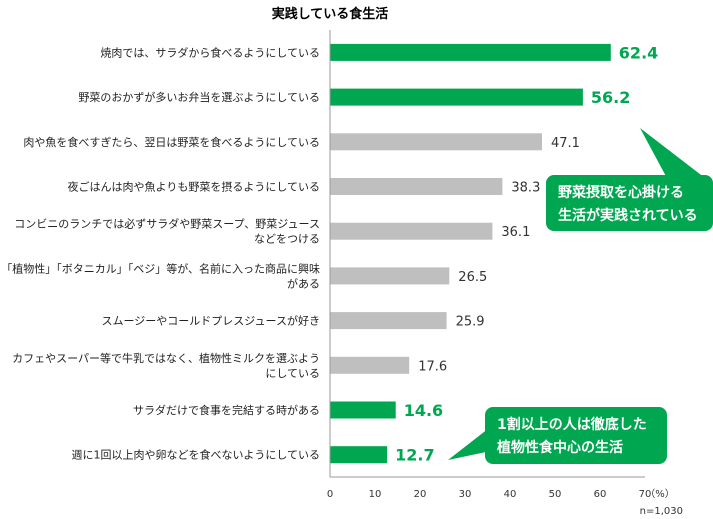 Image resolution: width=713 pixels, height=519 pixels. What do you see at coordinates (167, 224) in the screenshot?
I see `category-label: コンビニのランチでは必ずサラダや野菜スープ、野菜ジュース` at bounding box center [167, 224].